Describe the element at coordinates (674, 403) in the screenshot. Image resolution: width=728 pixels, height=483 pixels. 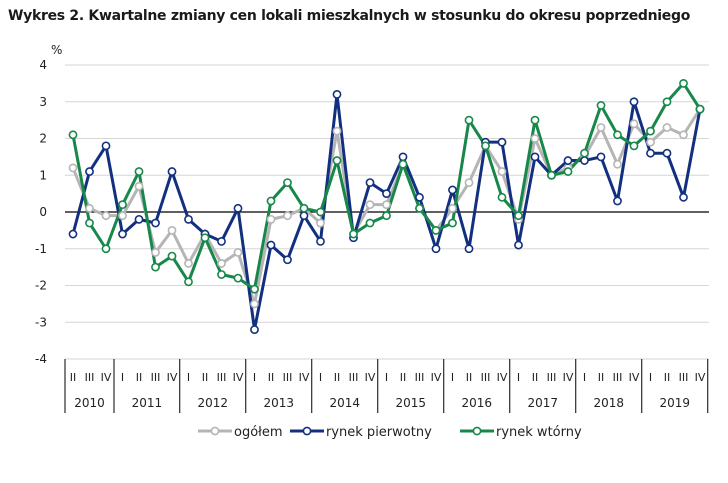
I see `x-tick-label-year: 2019` at that location.